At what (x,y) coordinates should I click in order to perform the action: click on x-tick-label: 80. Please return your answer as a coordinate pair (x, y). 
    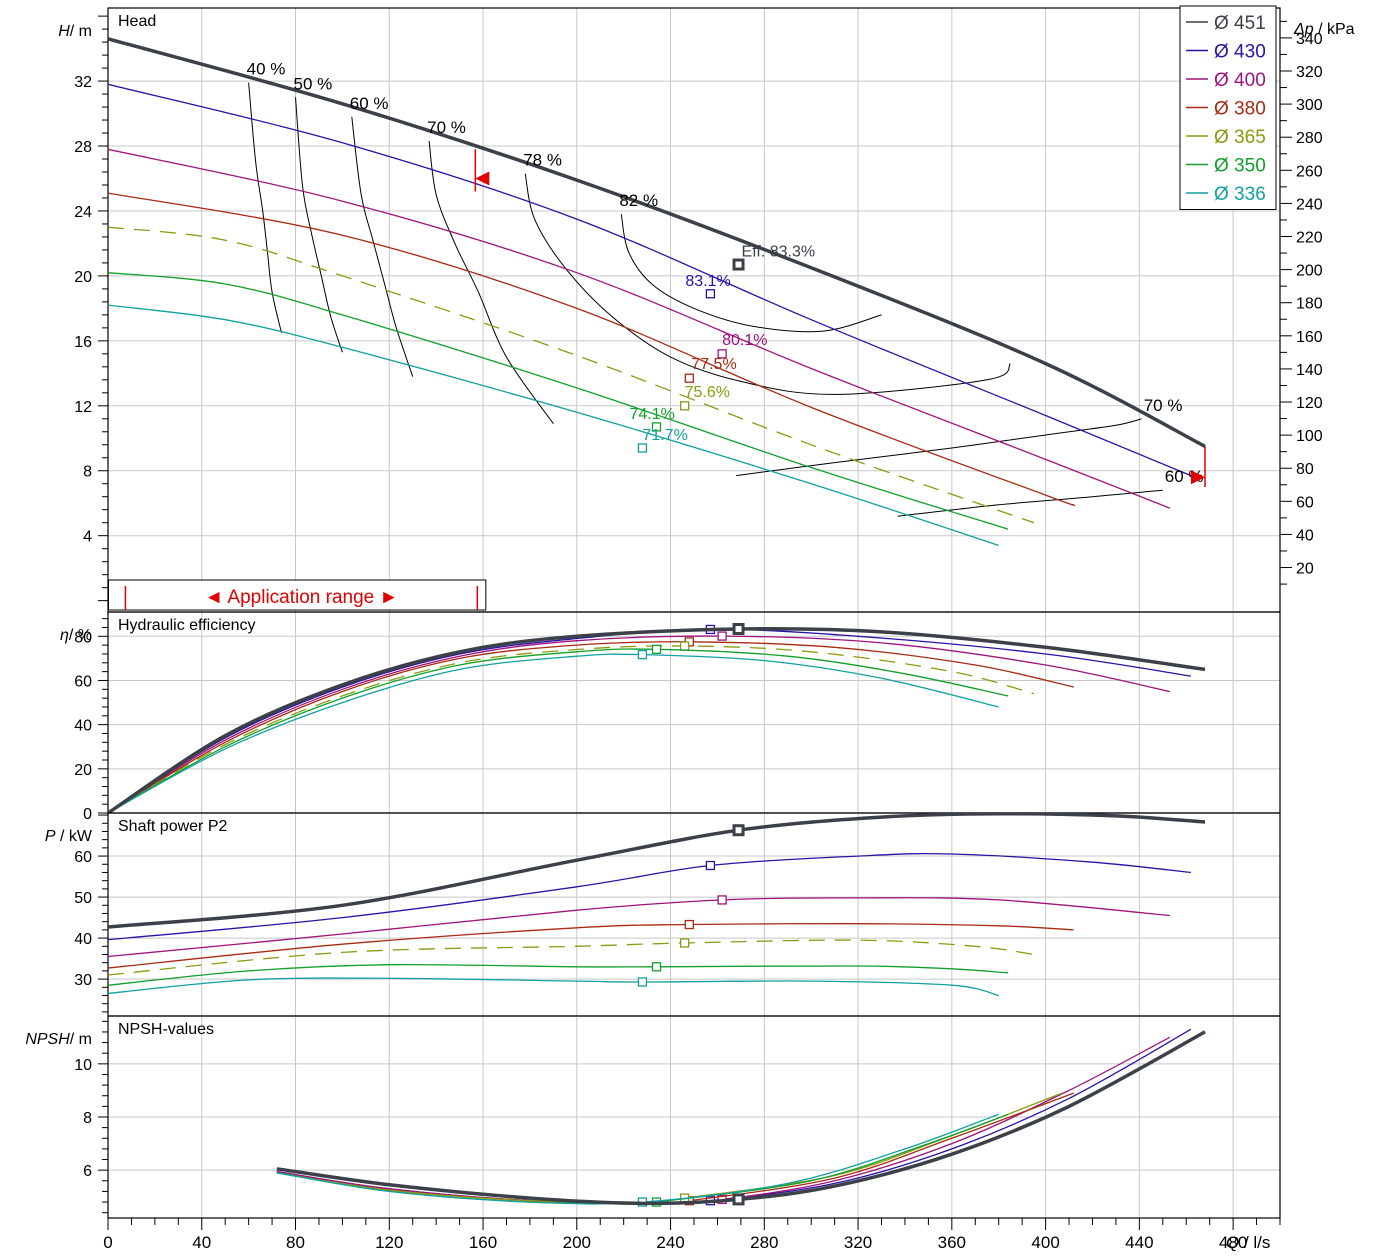
    Looking at the image, I should click on (295, 1242).